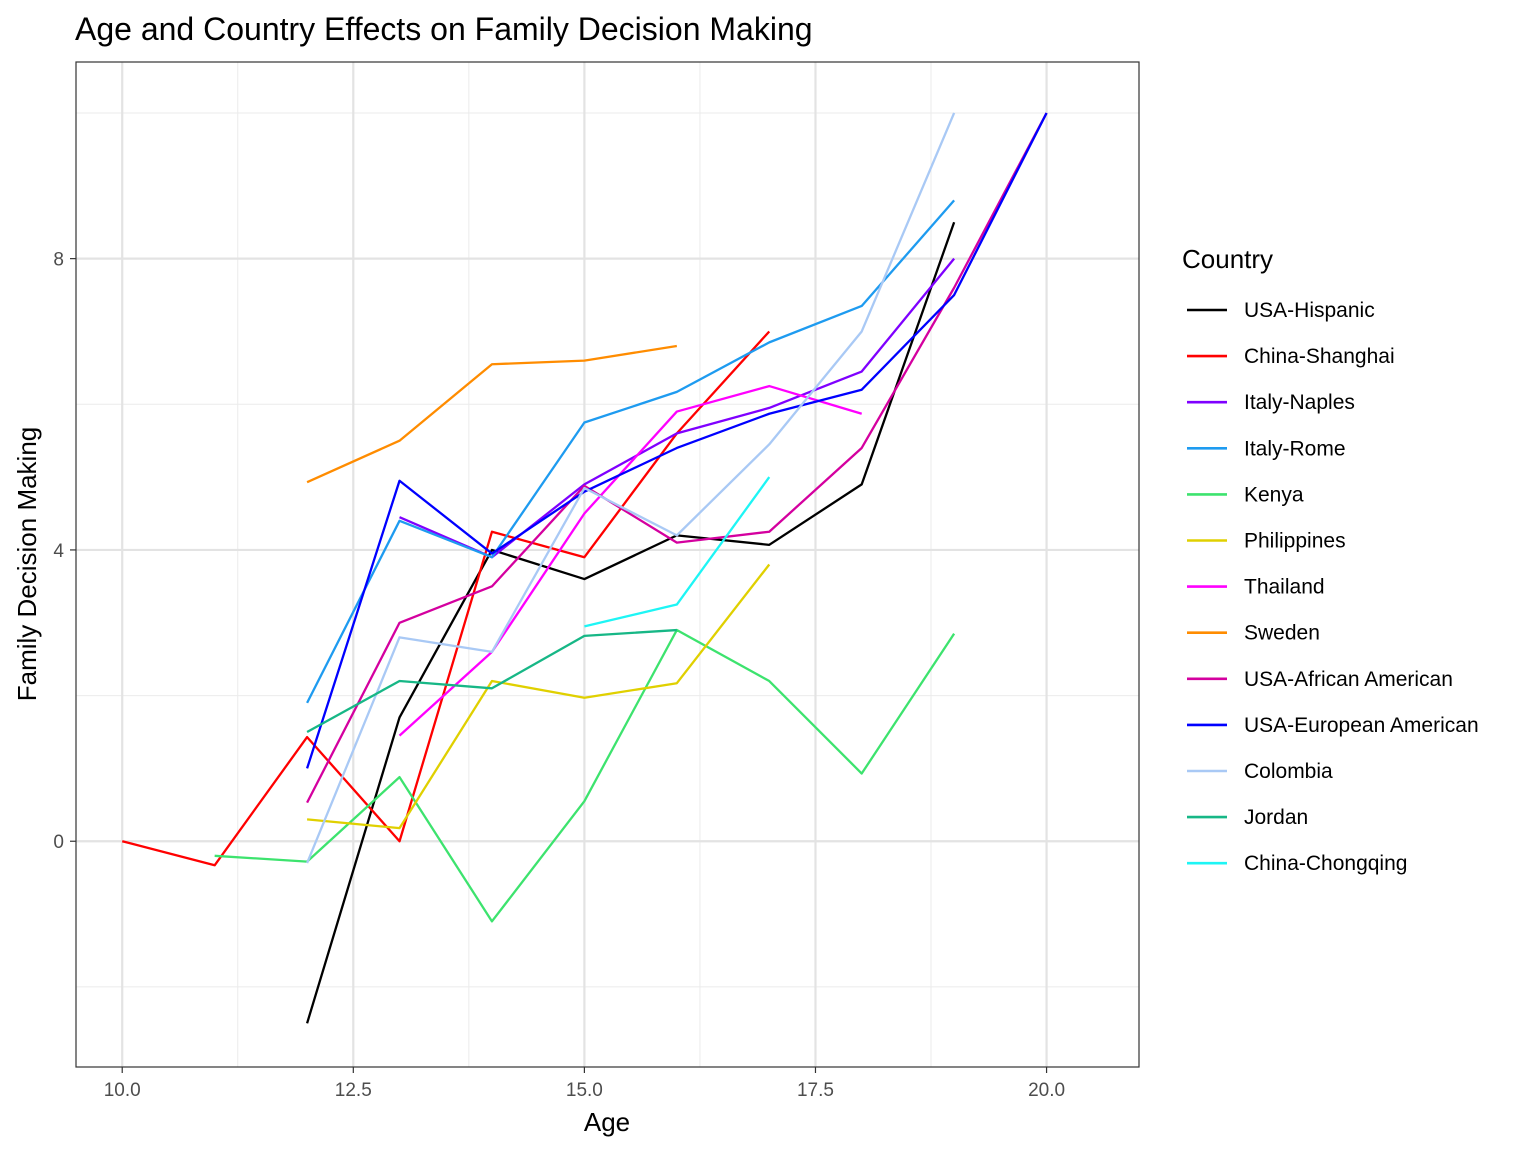 This screenshot has height=1152, width=1536. What do you see at coordinates (1348, 679) in the screenshot?
I see `legend-label: USA-African American` at bounding box center [1348, 679].